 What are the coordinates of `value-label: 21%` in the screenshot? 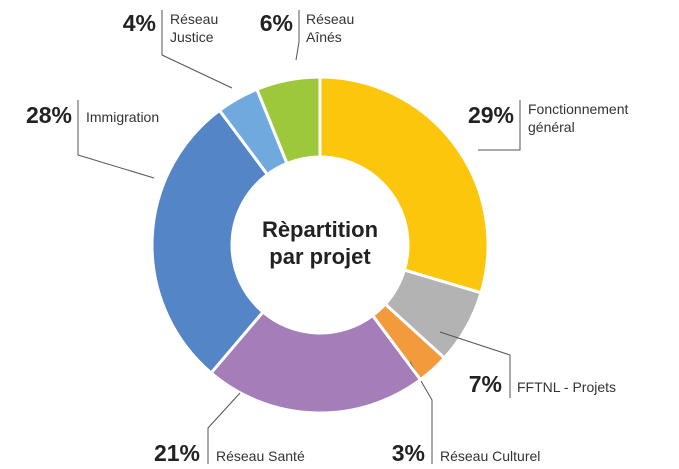 It's located at (177, 453).